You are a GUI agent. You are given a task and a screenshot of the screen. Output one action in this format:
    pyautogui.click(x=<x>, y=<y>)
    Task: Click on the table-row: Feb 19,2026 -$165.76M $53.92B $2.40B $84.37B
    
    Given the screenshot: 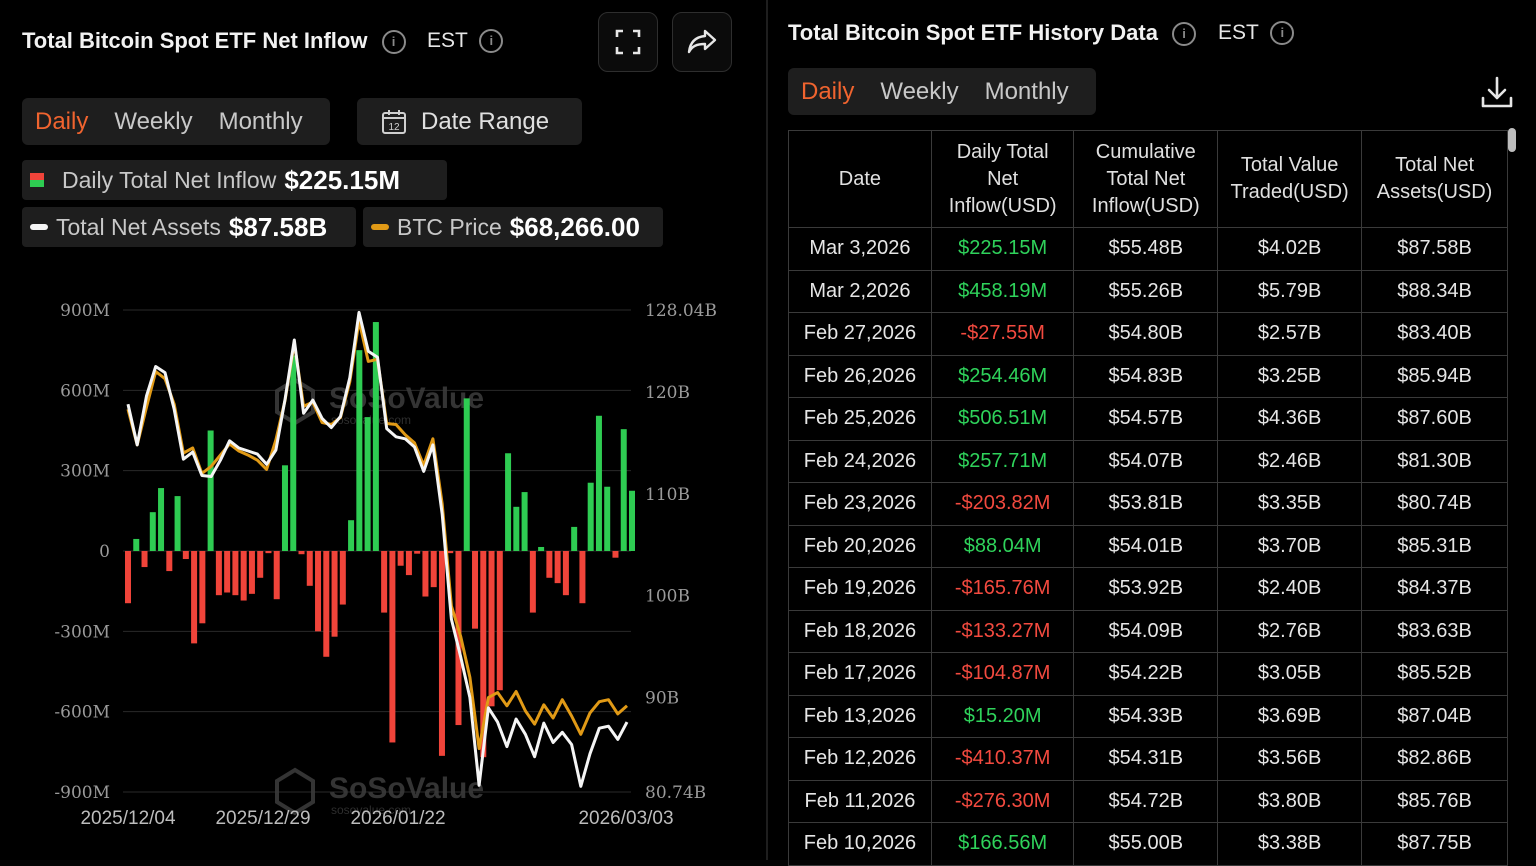 What is the action you would take?
    pyautogui.click(x=1148, y=589)
    